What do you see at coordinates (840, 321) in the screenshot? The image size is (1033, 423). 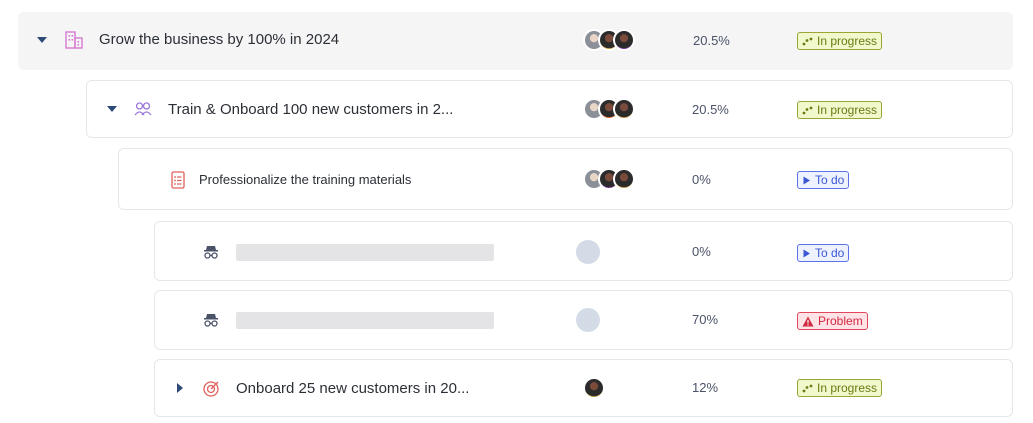 I see `status-label: Problem` at bounding box center [840, 321].